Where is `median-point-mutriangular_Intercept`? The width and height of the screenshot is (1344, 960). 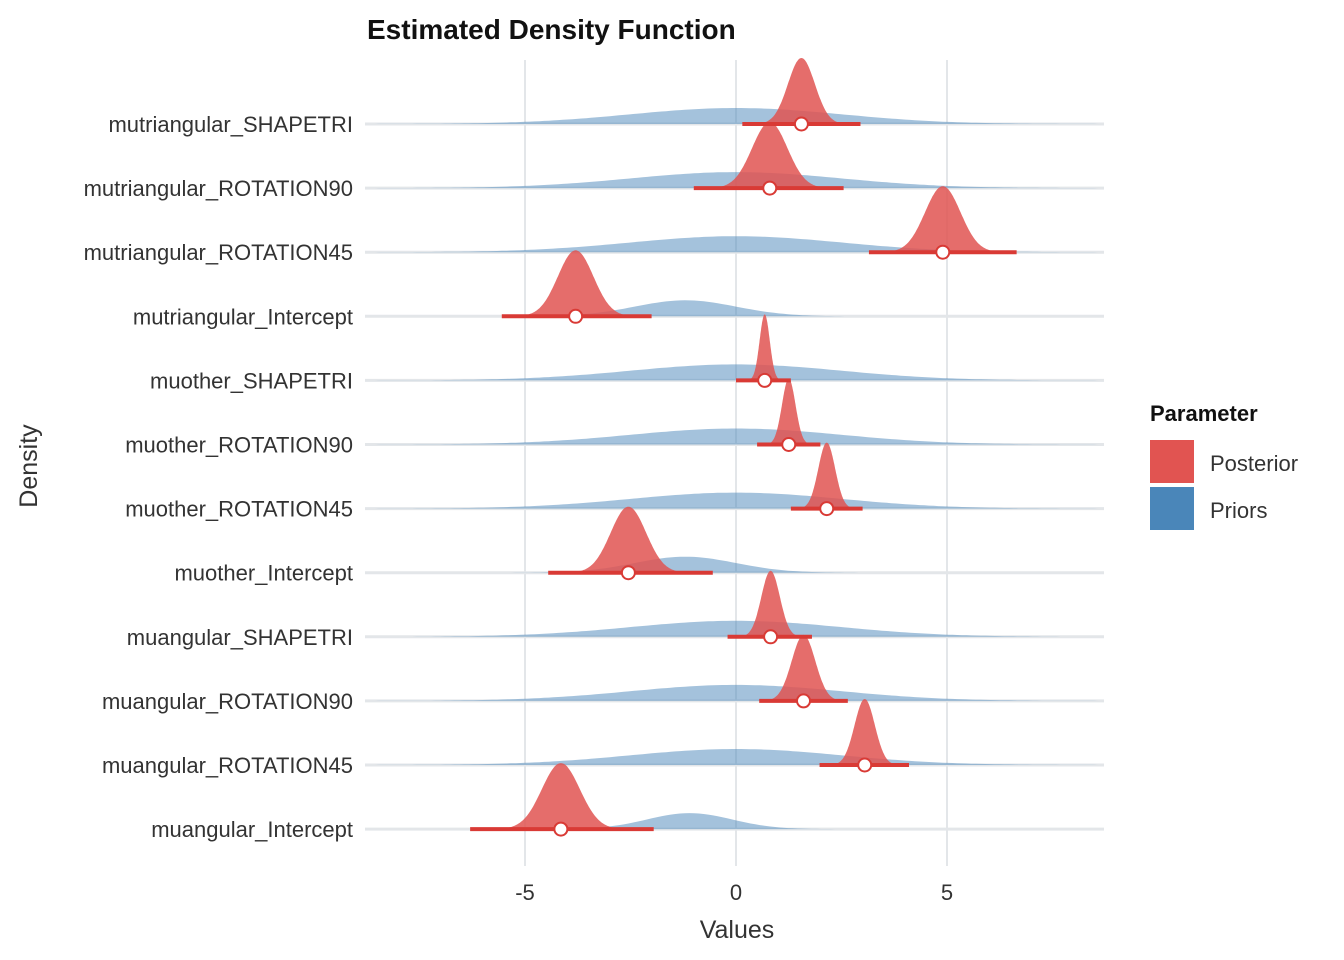
median-point-mutriangular_Intercept is located at coordinates (576, 316).